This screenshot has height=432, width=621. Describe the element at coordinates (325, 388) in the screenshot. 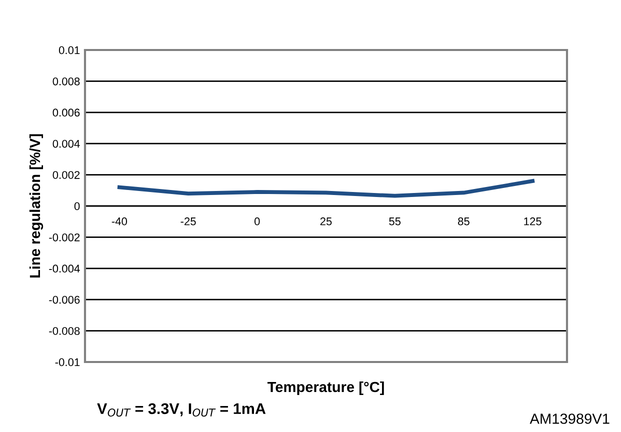

I see `x-axis-title: Temperature [°C]` at that location.